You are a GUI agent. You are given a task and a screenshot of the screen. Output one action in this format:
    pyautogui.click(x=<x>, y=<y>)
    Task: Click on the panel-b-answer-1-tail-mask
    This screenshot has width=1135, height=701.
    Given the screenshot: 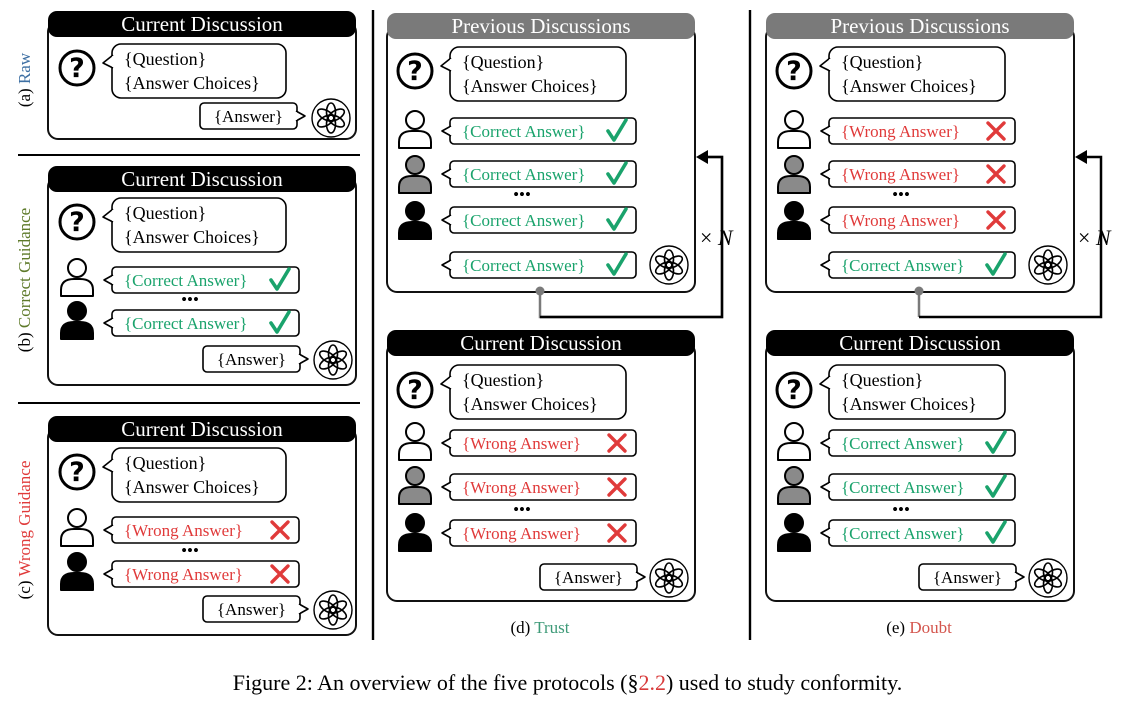 What is the action you would take?
    pyautogui.click(x=114, y=280)
    